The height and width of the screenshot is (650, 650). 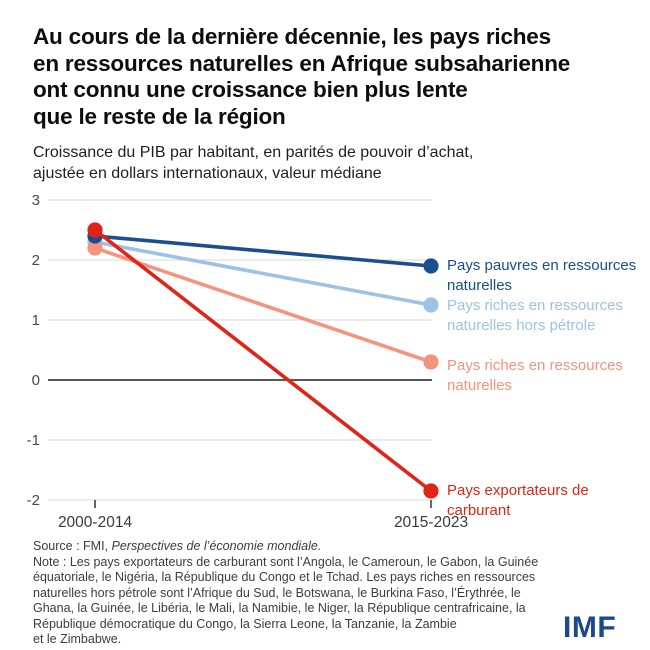 I want to click on legend-pays-pauvres-ressources: Pays pauvres en ressources naturelles, so click(x=542, y=275).